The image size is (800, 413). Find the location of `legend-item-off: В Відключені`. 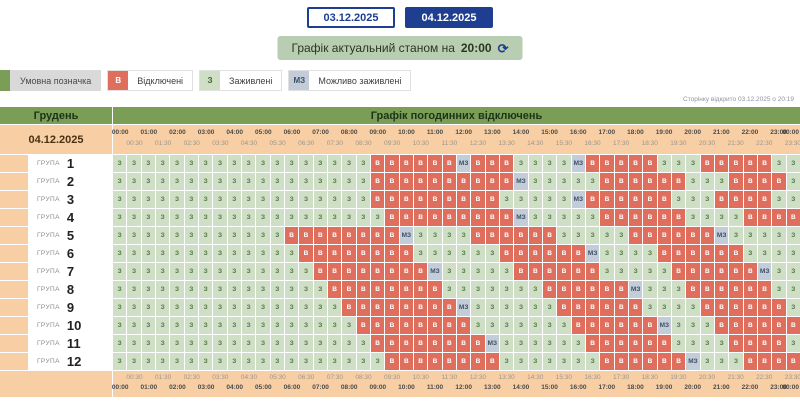

legend-item-off: В Відключені is located at coordinates (150, 80).